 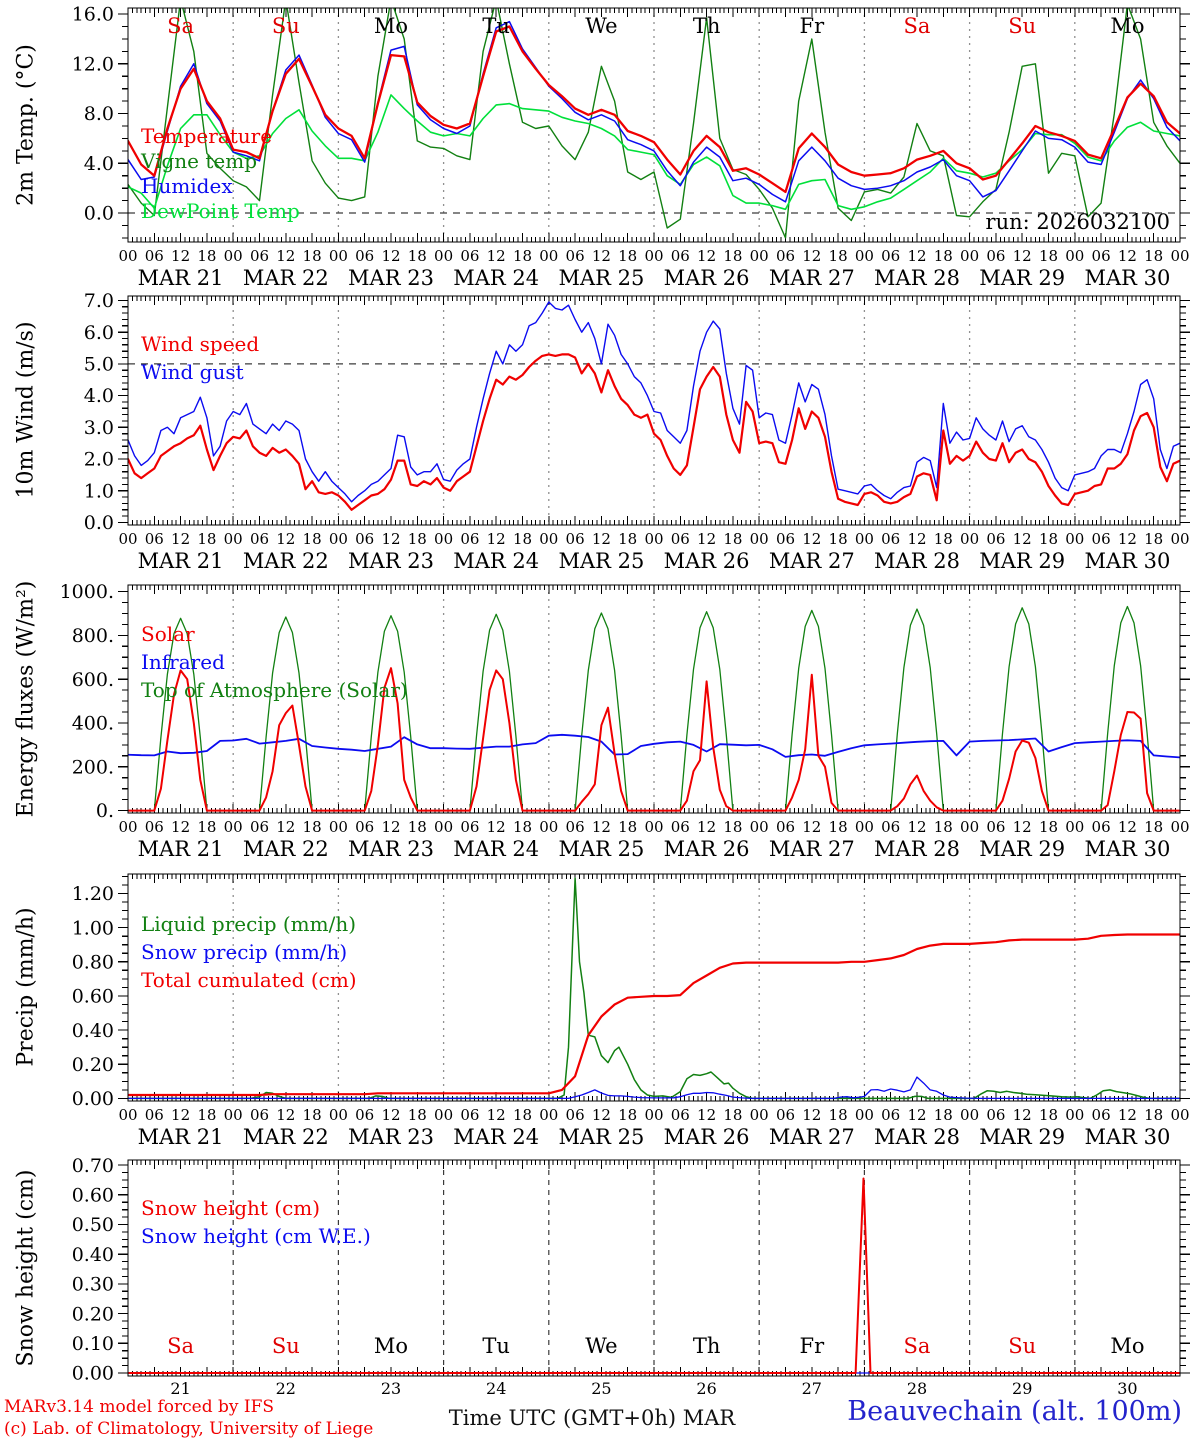 I want to click on y-tick-label: 0., so click(x=105, y=811).